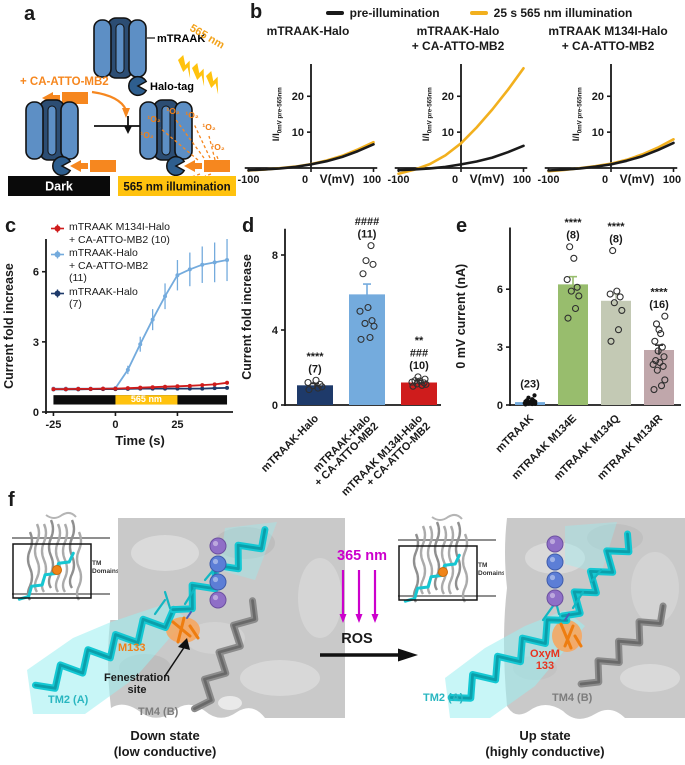 The height and width of the screenshot is (765, 685). Describe the element at coordinates (146, 399) in the screenshot. I see `stim-bar-label: 565 nm` at that location.